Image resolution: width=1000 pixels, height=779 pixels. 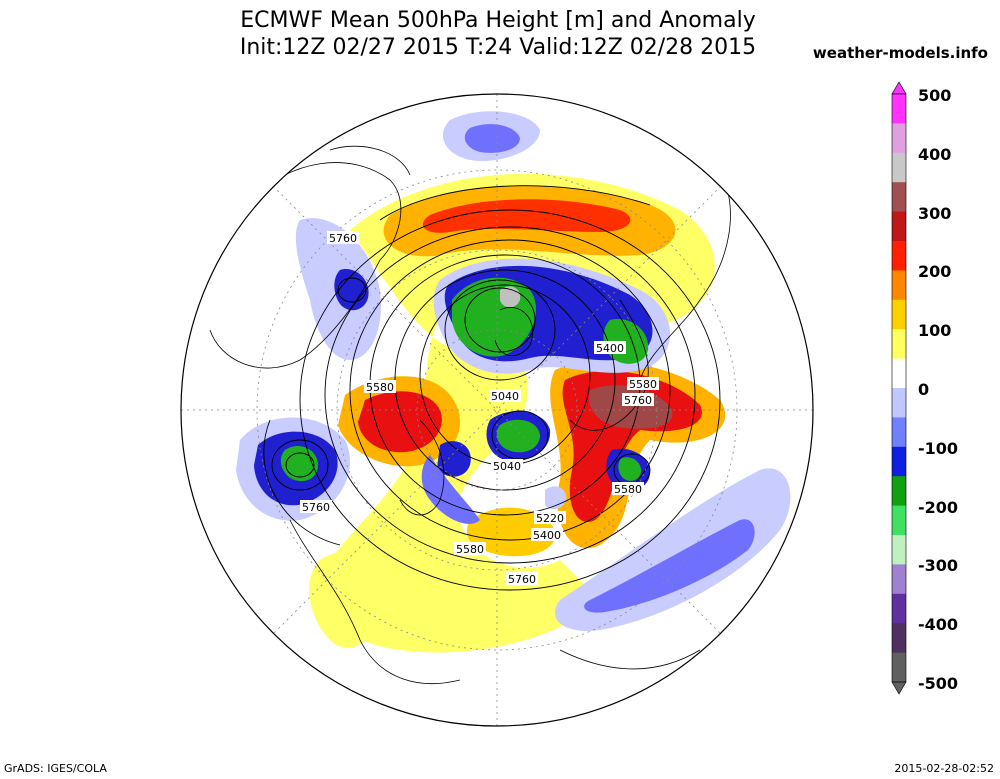 What do you see at coordinates (935, 213) in the screenshot?
I see `colorbar-tick-label: 300` at bounding box center [935, 213].